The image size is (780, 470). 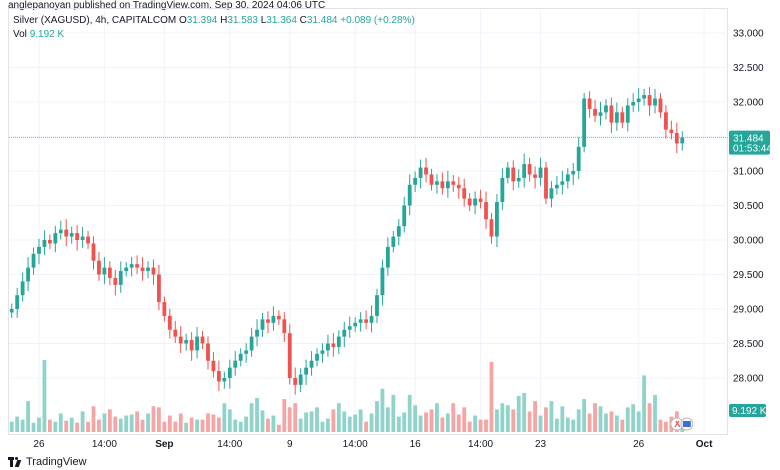 What do you see at coordinates (164, 444) in the screenshot?
I see `x-tick-label: Sep` at bounding box center [164, 444].